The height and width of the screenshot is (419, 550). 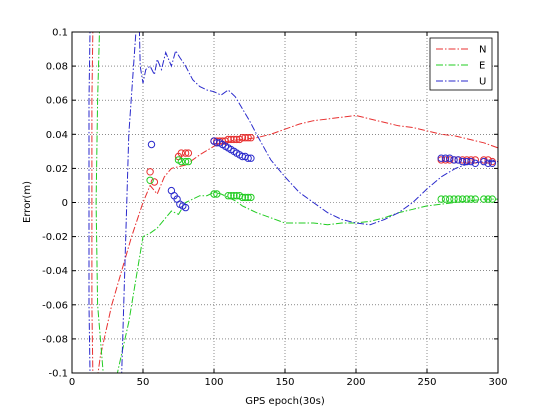 I want to click on legend-label: N, so click(x=482, y=50).